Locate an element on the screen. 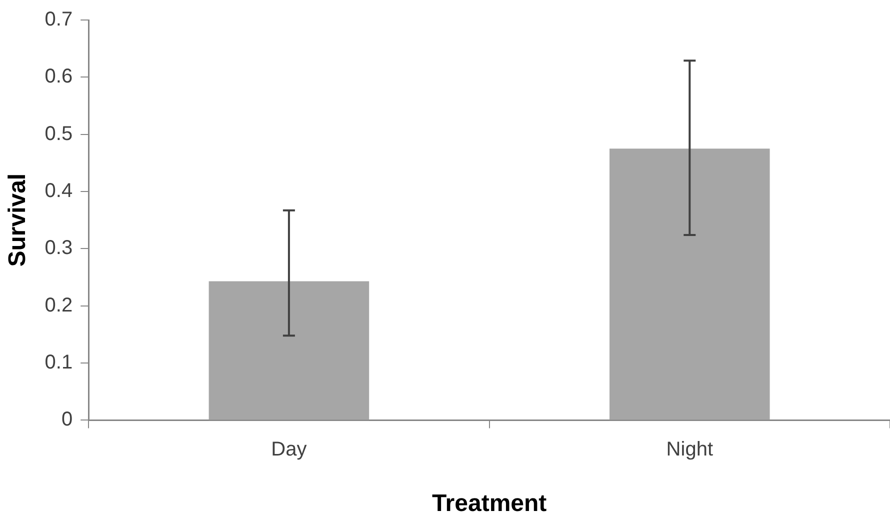 The width and height of the screenshot is (890, 527). y-tick-label: 0.7 is located at coordinates (58, 19).